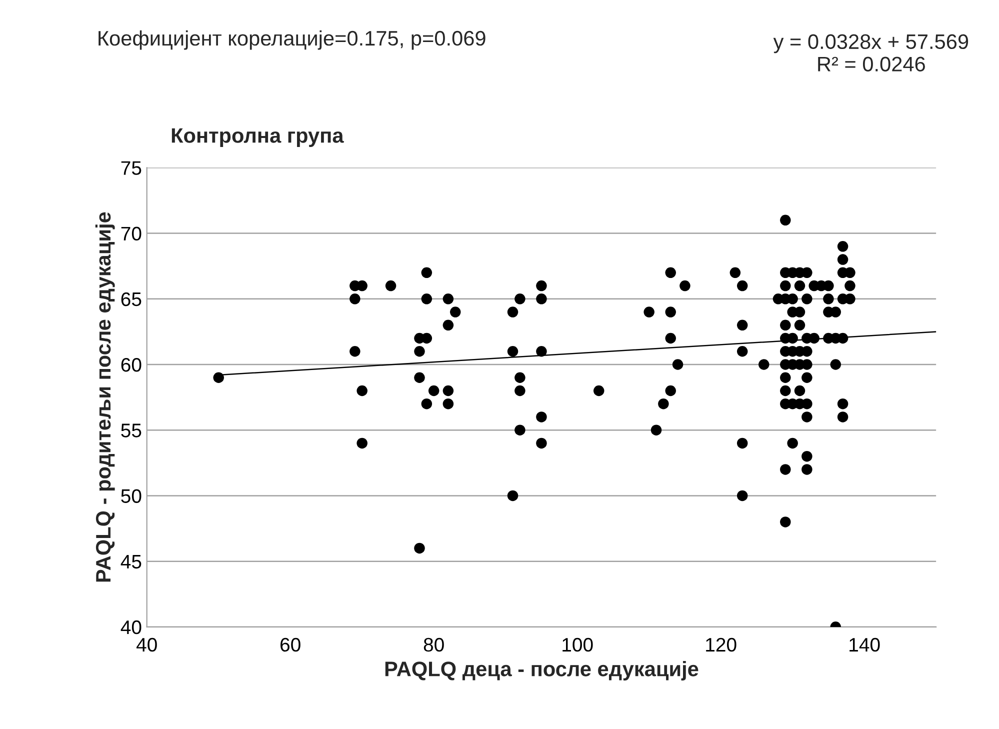 Image resolution: width=999 pixels, height=729 pixels. Describe the element at coordinates (870, 53) in the screenshot. I see `text: y = 0.0328x + 57.569 R² = 0.0246` at that location.